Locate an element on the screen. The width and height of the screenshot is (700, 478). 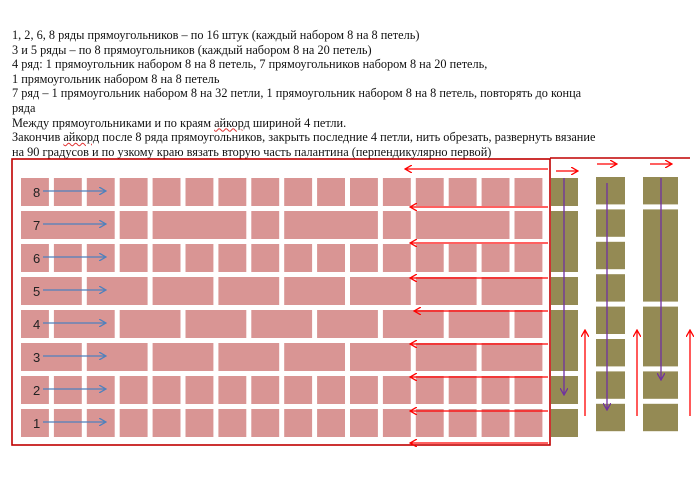
row-number-label: 1 is located at coordinates (36, 423).